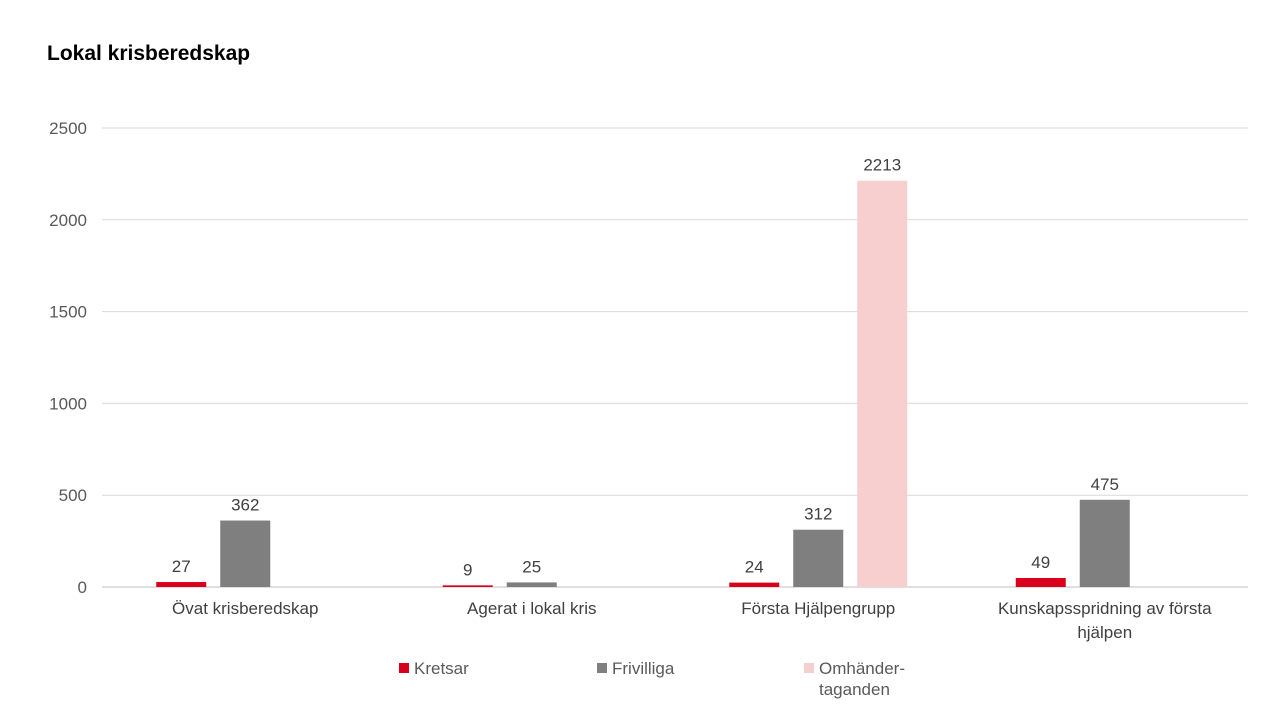 This screenshot has height=720, width=1280. Describe the element at coordinates (1040, 562) in the screenshot. I see `data-label: 49` at that location.